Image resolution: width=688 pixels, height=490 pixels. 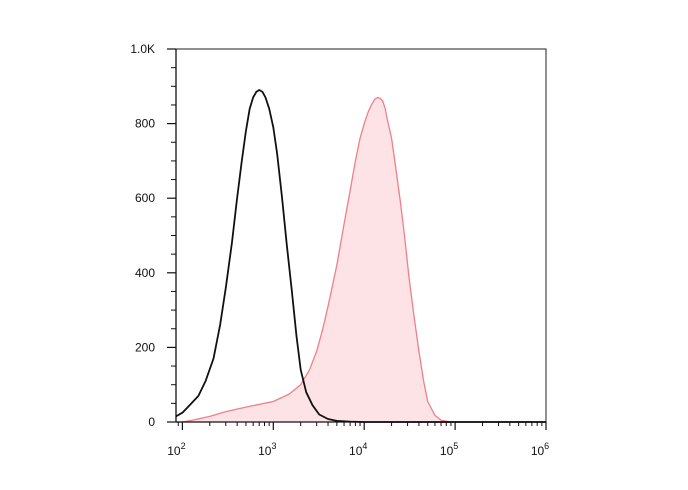 I want to click on x-tick-label: 10⁴, so click(x=358, y=449).